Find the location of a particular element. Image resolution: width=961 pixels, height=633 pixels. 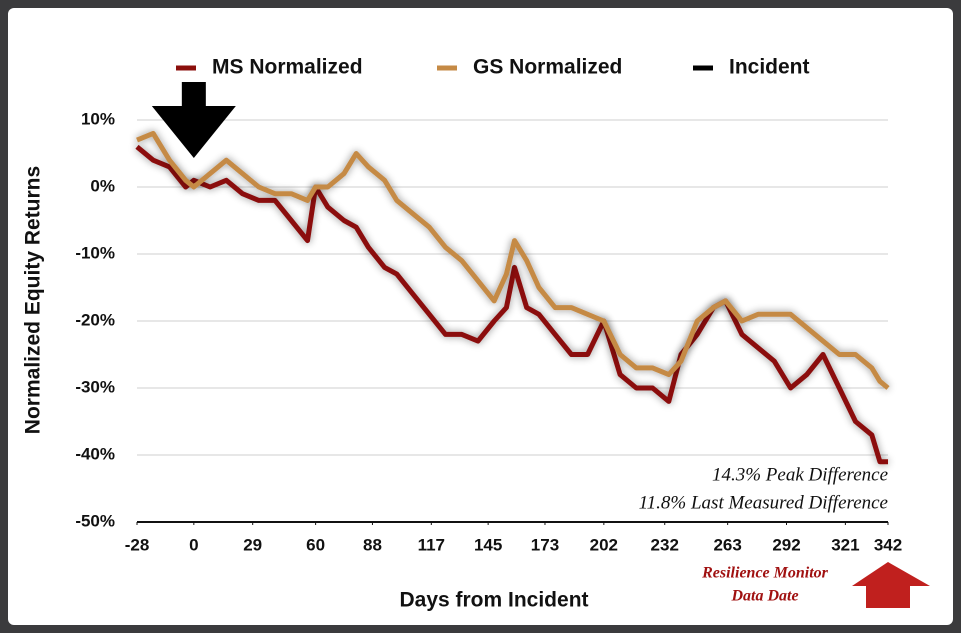

y-tick-label: -50% is located at coordinates (95, 520).